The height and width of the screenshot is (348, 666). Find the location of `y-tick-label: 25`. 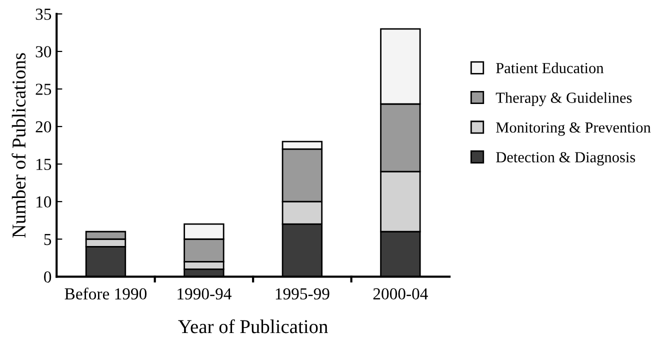

y-tick-label: 25 is located at coordinates (44, 89).